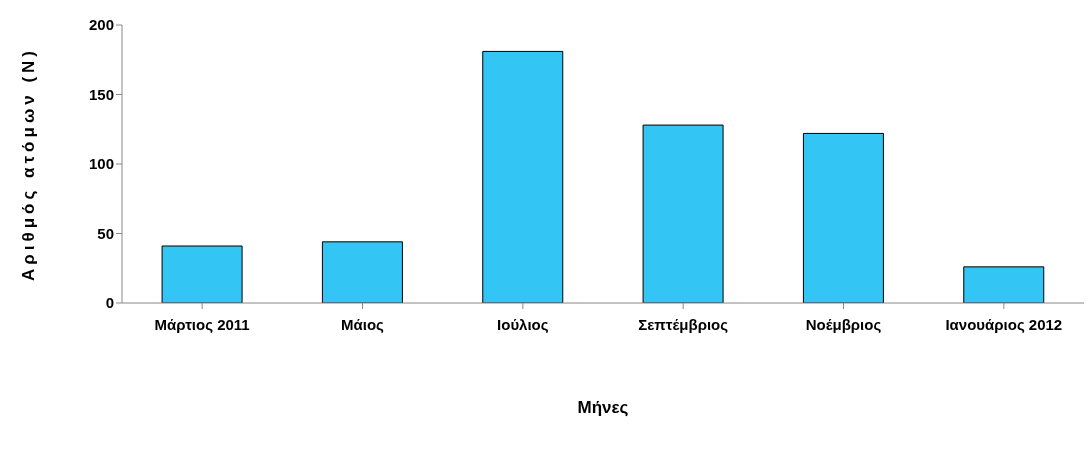 The image size is (1092, 451). Describe the element at coordinates (29, 164) in the screenshot. I see `y-axis-title: Αριθμός ατόμων (N)` at that location.